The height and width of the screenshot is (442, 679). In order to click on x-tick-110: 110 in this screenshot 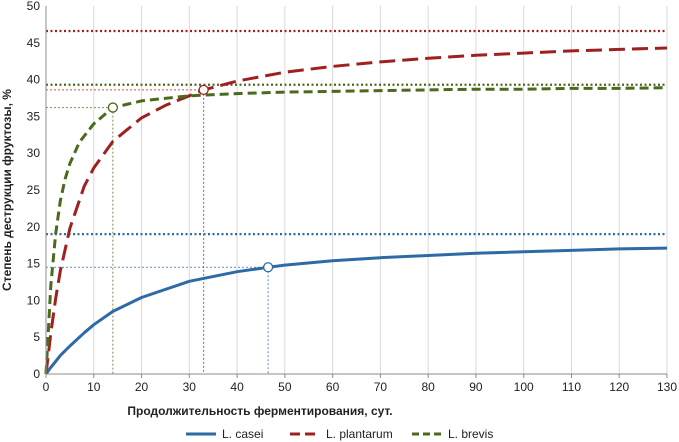, I will do `click(571, 387)`.